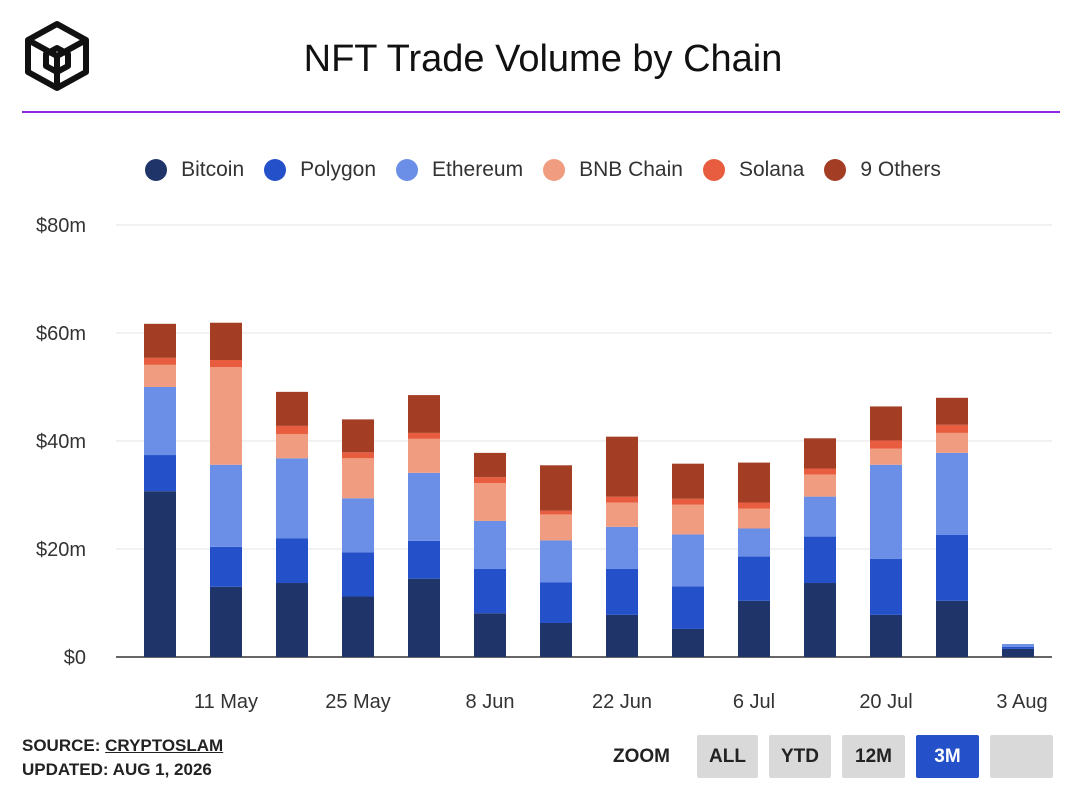 Image resolution: width=1086 pixels, height=790 pixels. What do you see at coordinates (882, 170) in the screenshot?
I see `legend-item-others: 9 Others` at bounding box center [882, 170].